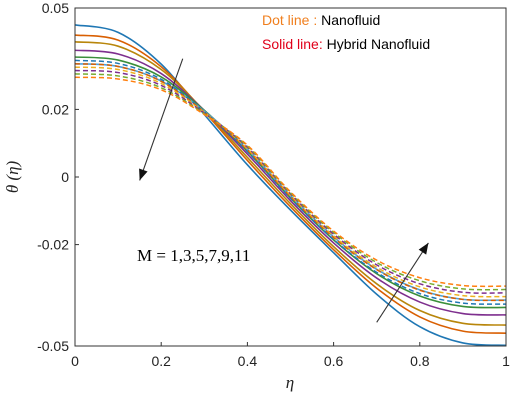 The height and width of the screenshot is (400, 512). Describe the element at coordinates (75, 361) in the screenshot. I see `x-tick-label: 0` at that location.